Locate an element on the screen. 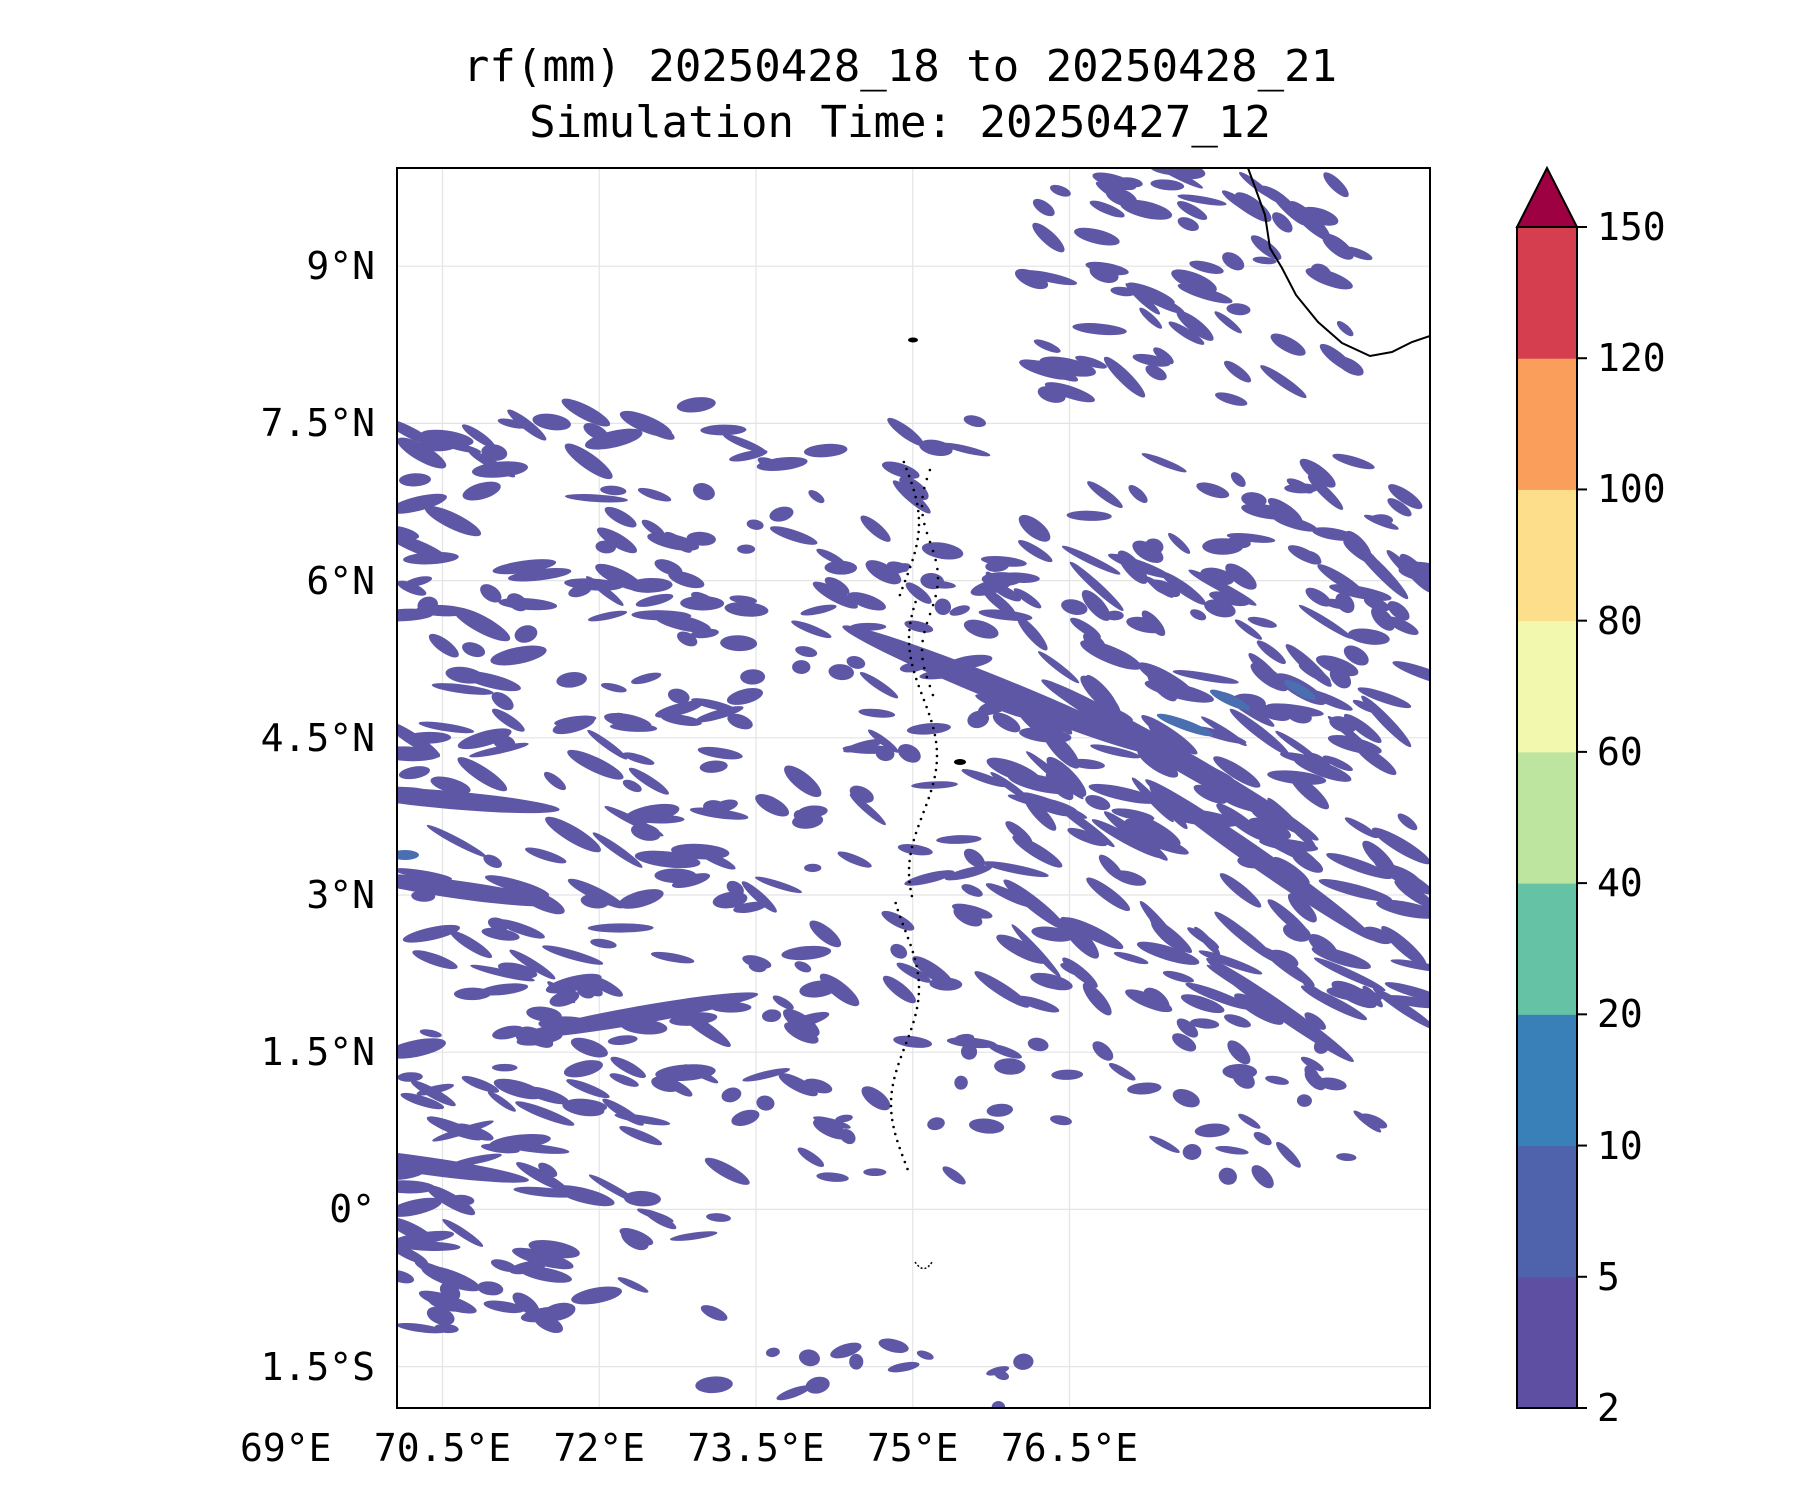  lon-tick-label: 76.5°E is located at coordinates (1069, 1448).